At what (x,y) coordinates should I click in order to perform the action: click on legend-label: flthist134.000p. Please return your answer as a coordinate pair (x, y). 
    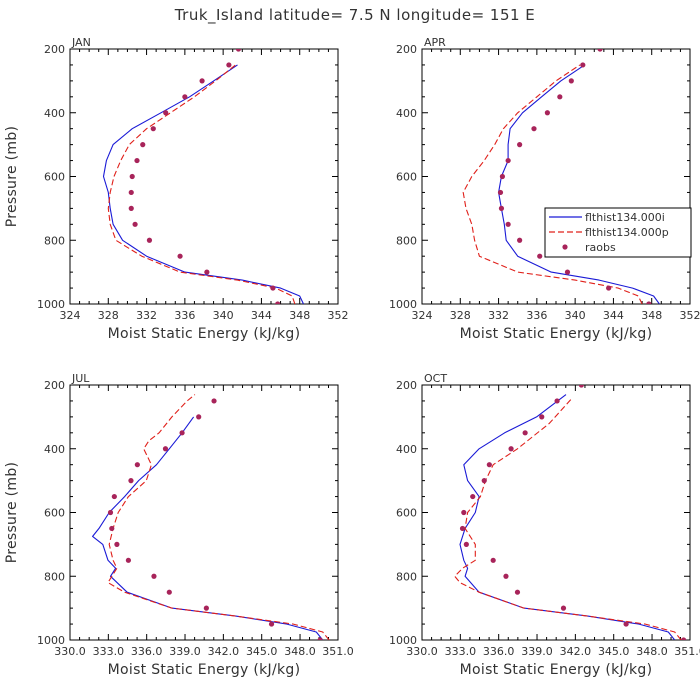
    Looking at the image, I should click on (627, 232).